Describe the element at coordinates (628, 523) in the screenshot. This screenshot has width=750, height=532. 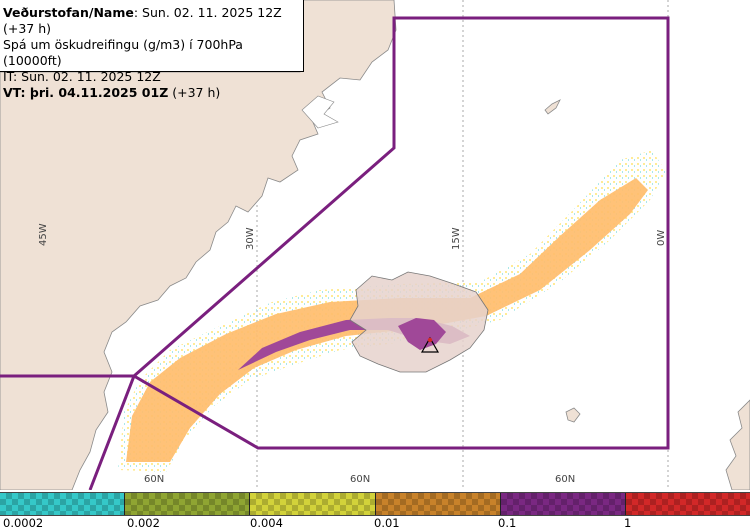
I see `legend-tick: 1` at that location.